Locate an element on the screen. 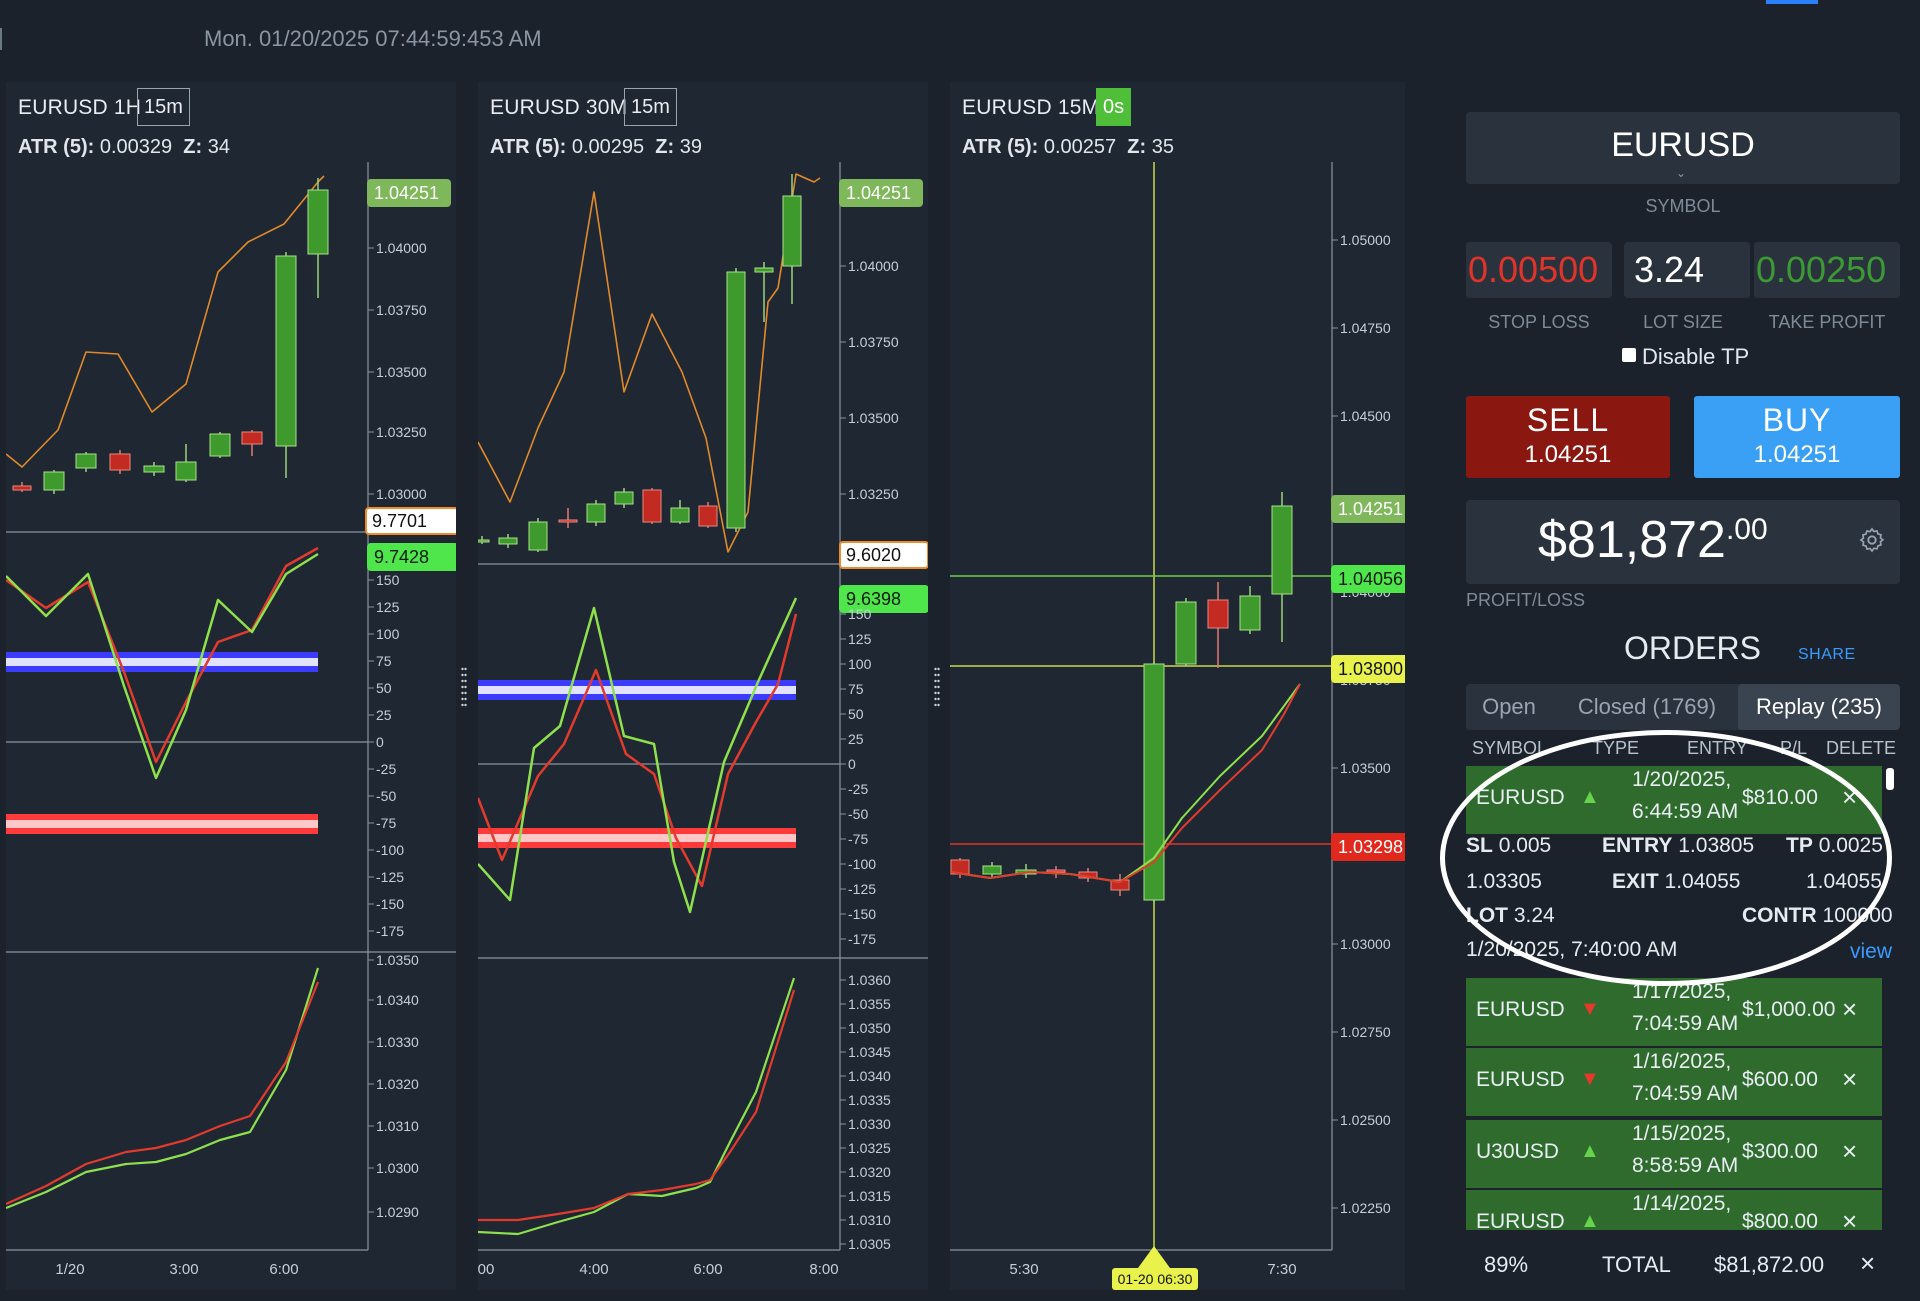  timeframe-selector: 0s is located at coordinates (1114, 107).